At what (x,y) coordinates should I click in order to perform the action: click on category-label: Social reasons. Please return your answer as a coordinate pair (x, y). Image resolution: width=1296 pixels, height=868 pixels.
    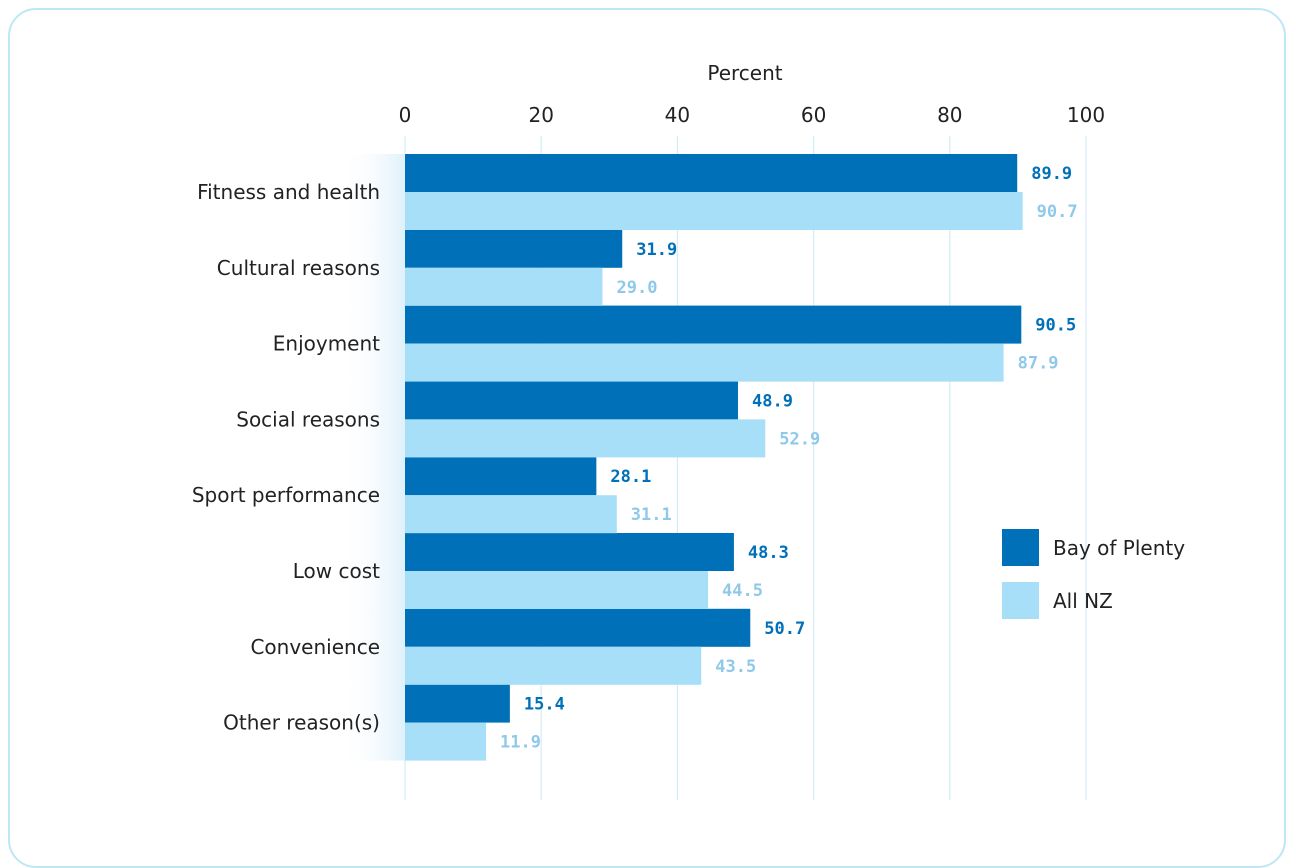
    Looking at the image, I should click on (308, 419).